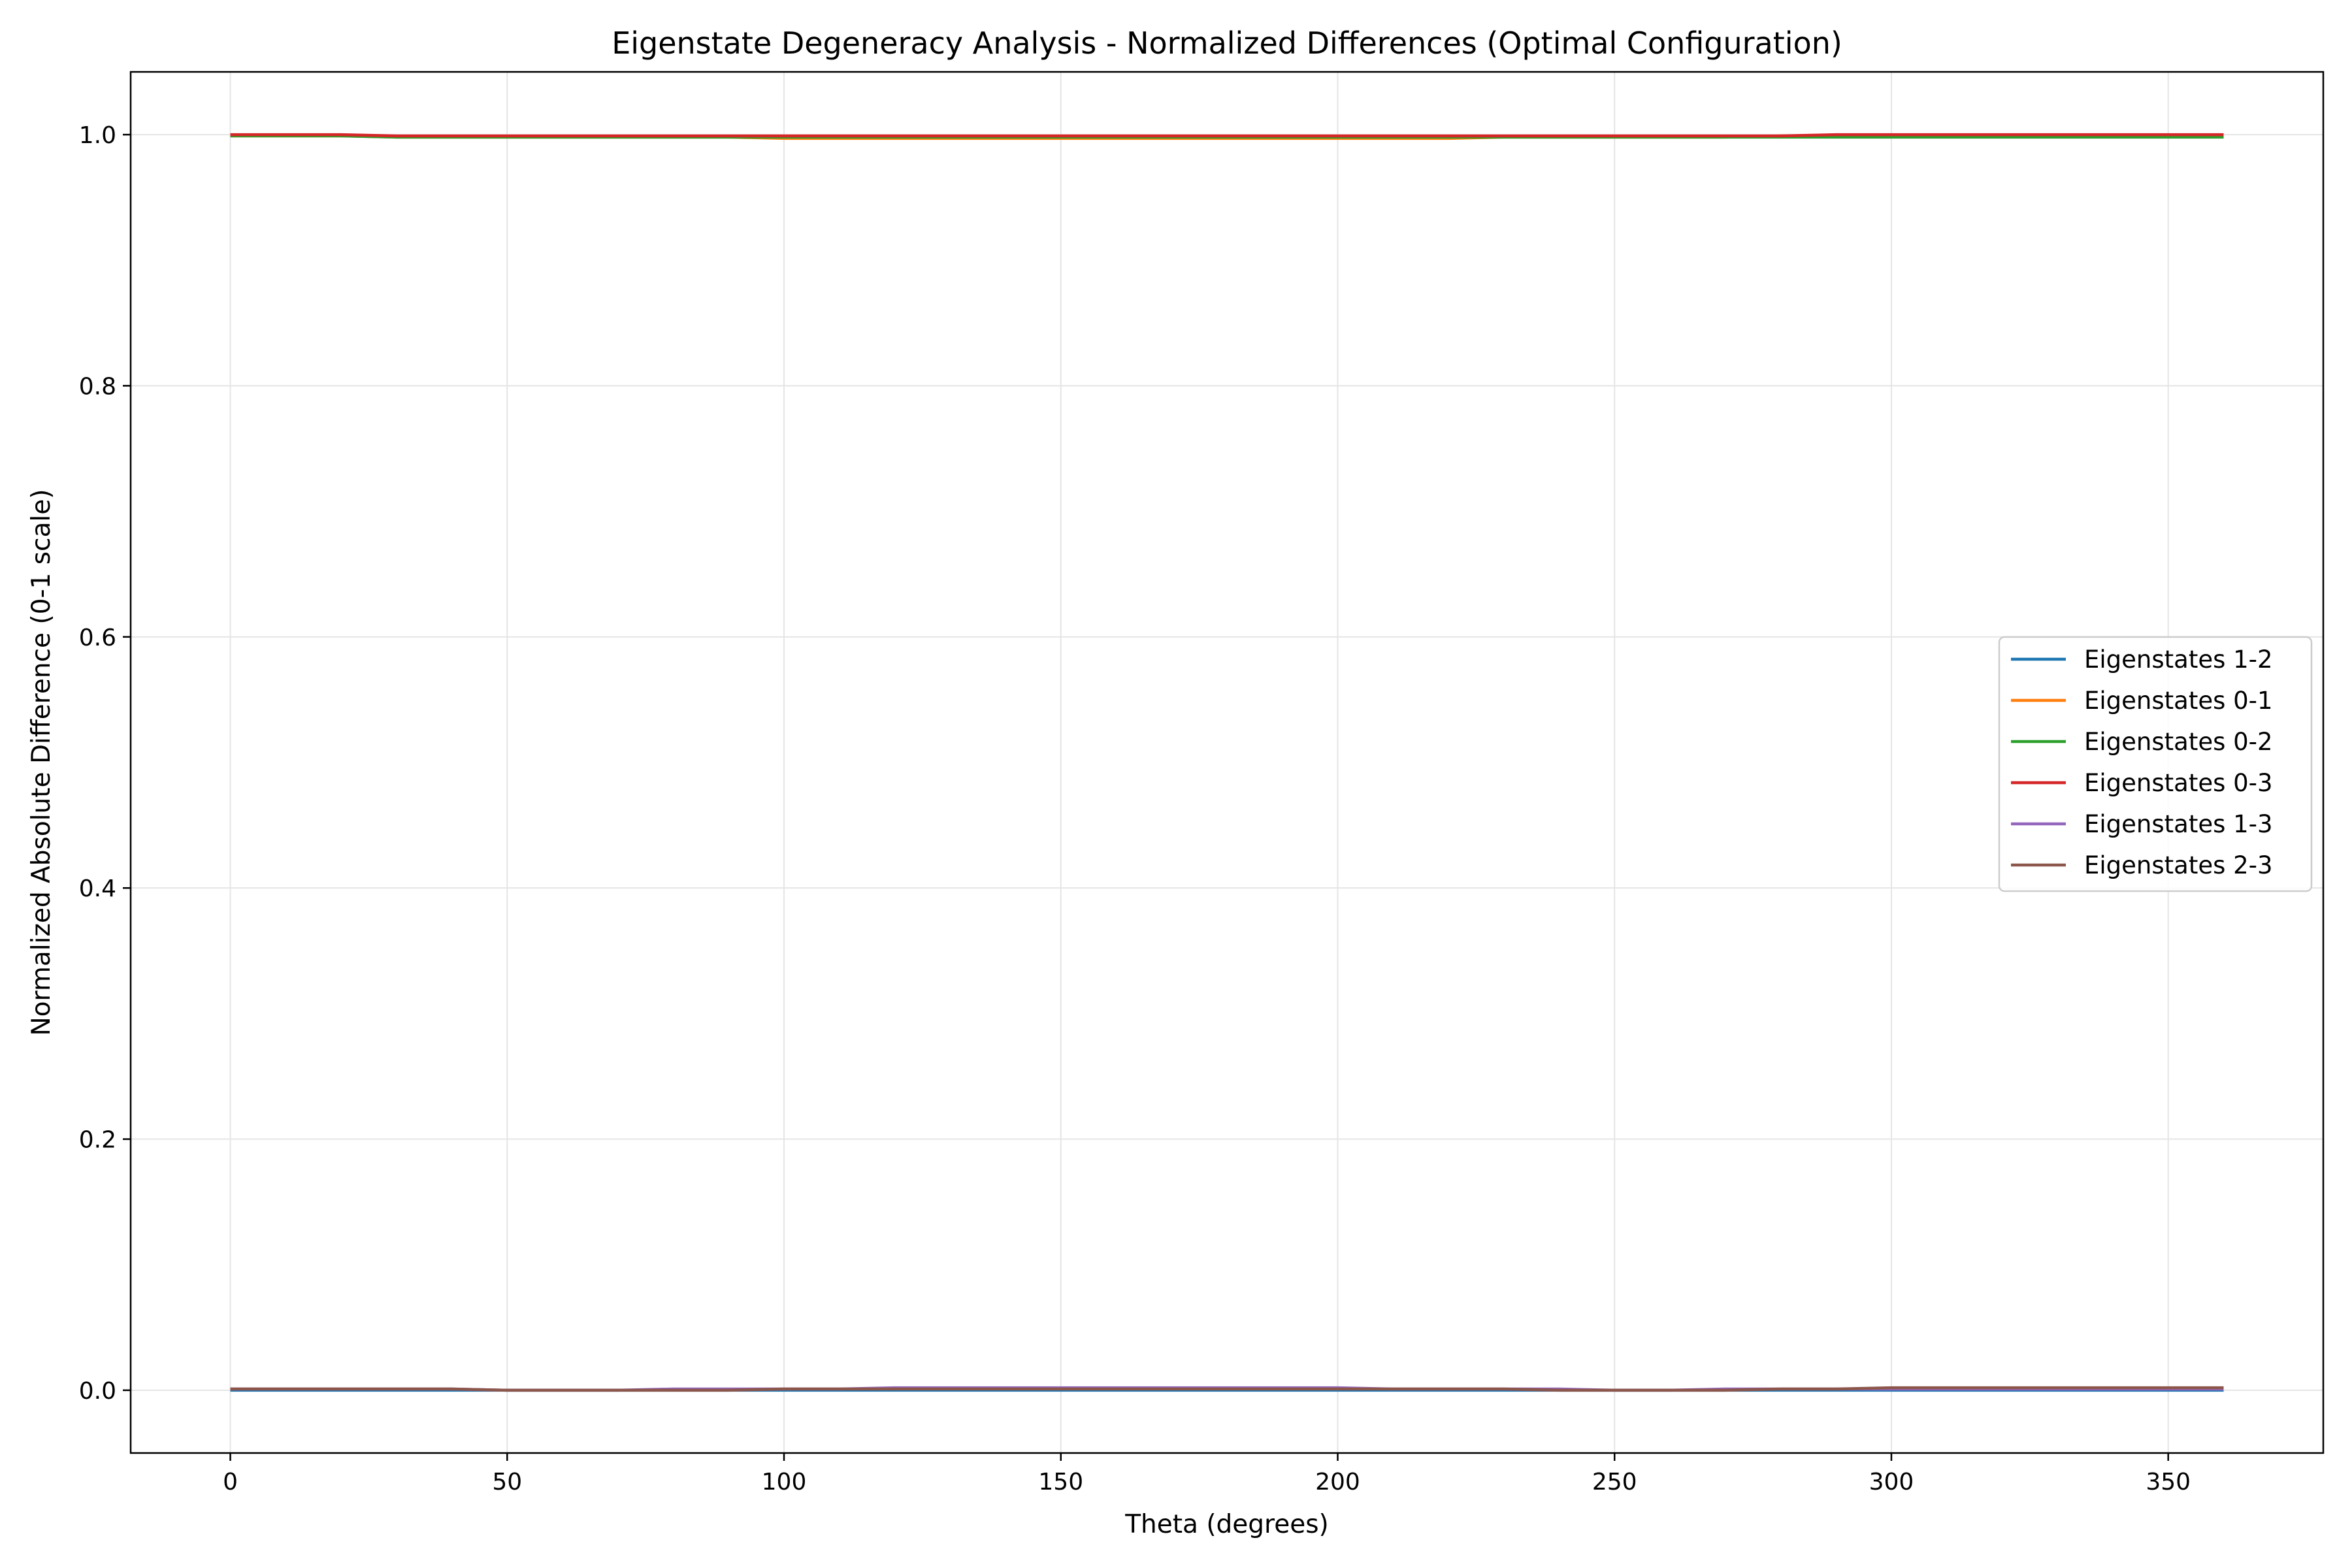 The height and width of the screenshot is (1568, 2352). What do you see at coordinates (2178, 742) in the screenshot?
I see `legend-label-3: Eigenstates 0-2` at bounding box center [2178, 742].